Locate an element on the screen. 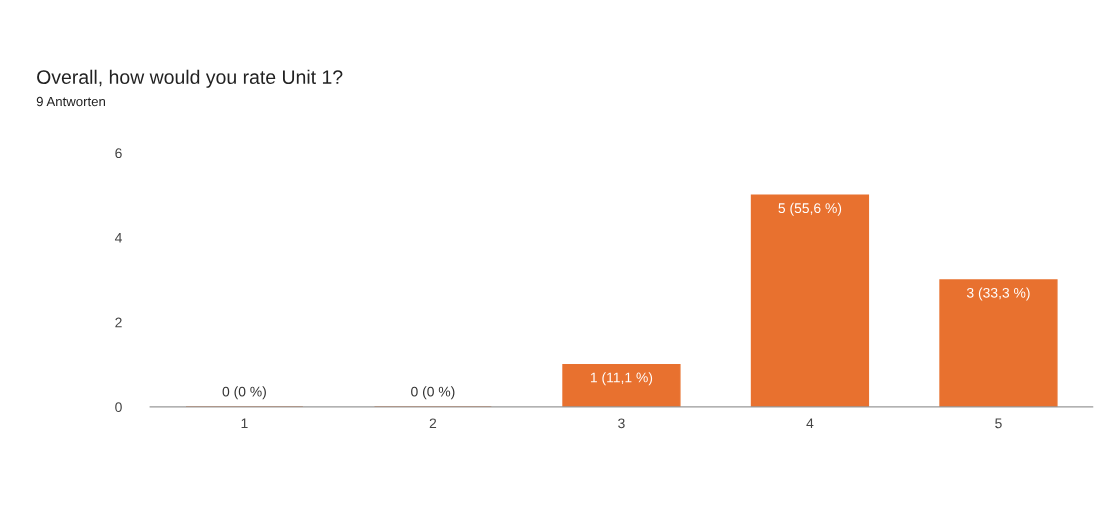 This screenshot has height=508, width=1096. x-tick-label: 4 is located at coordinates (810, 423).